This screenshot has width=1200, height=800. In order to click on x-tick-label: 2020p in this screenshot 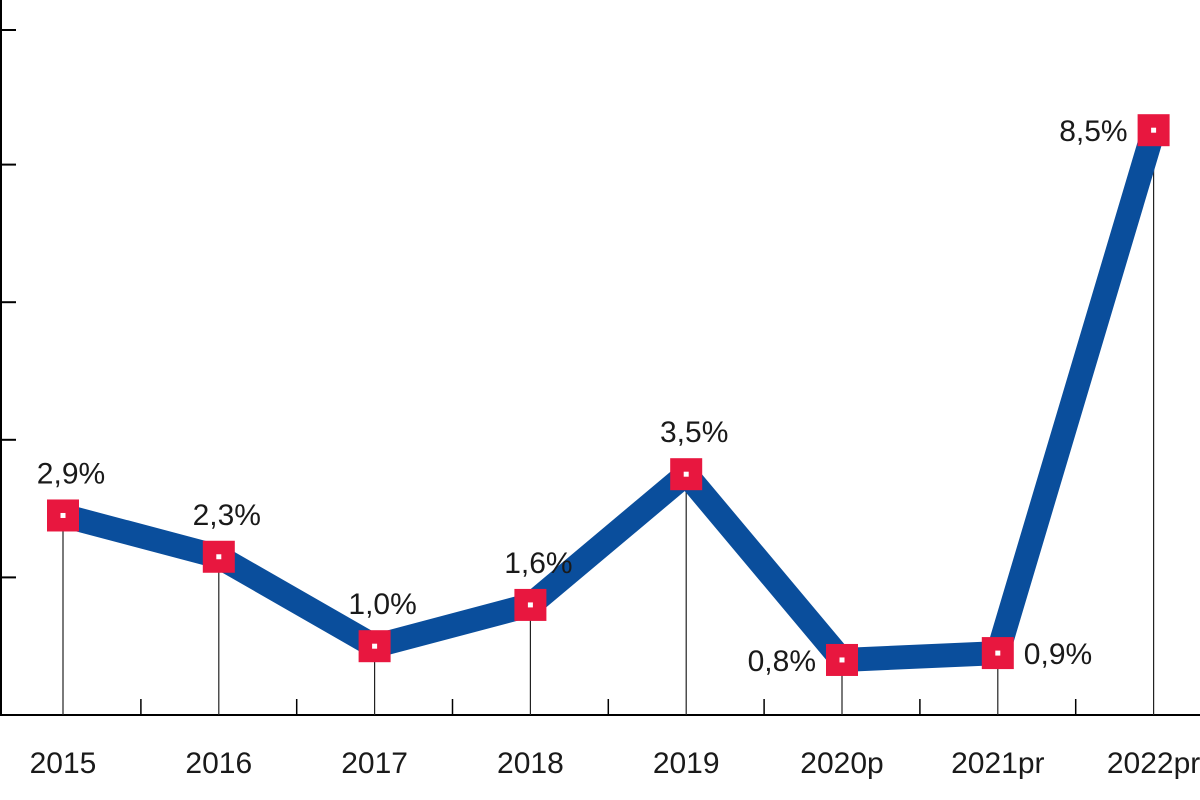, I will do `click(841, 763)`.